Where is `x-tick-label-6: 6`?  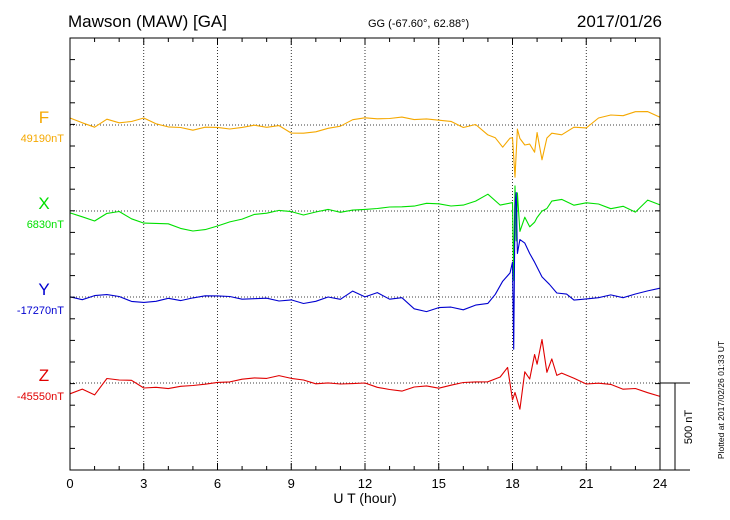
x-tick-label-6: 6 is located at coordinates (217, 483).